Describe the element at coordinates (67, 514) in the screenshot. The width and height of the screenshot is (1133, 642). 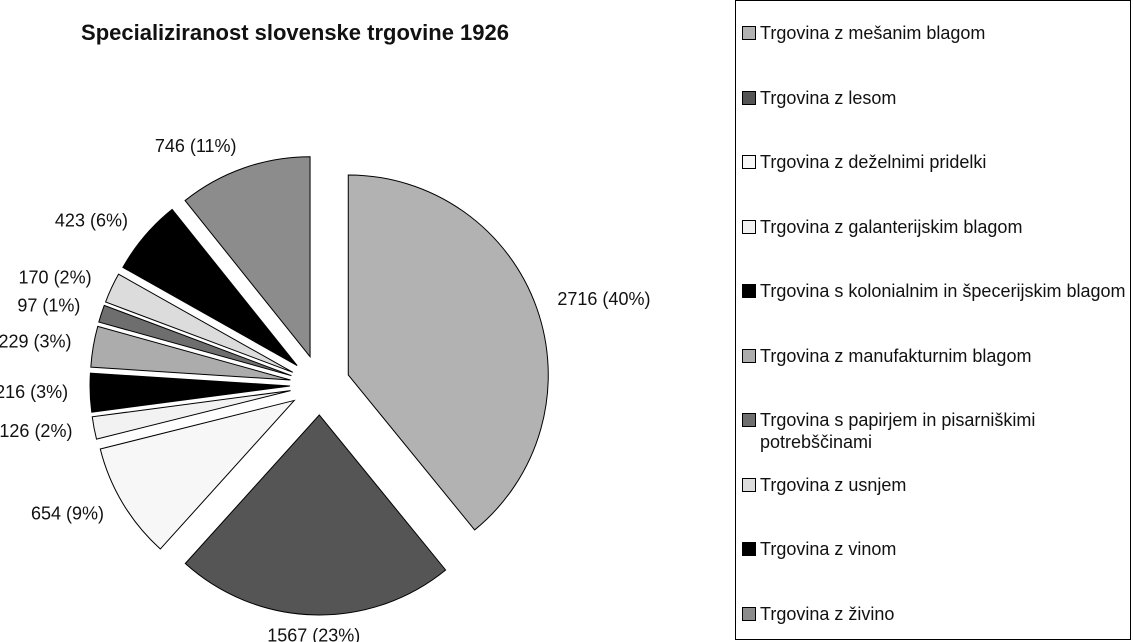
I see `data-label: 654 (9%)` at that location.